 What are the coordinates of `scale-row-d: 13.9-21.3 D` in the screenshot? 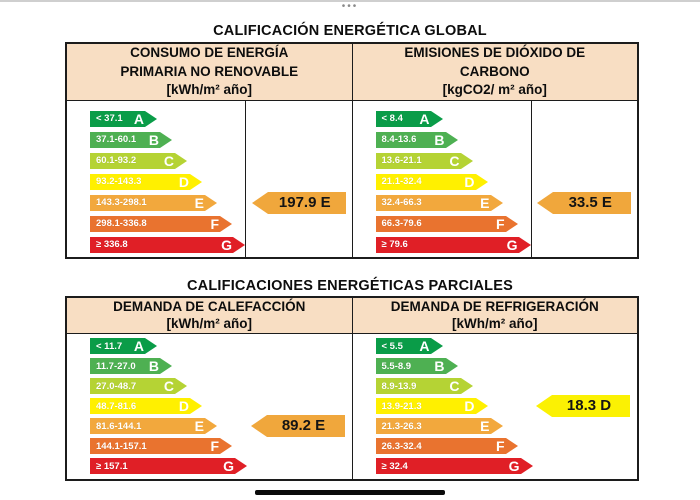 It's located at (506, 406).